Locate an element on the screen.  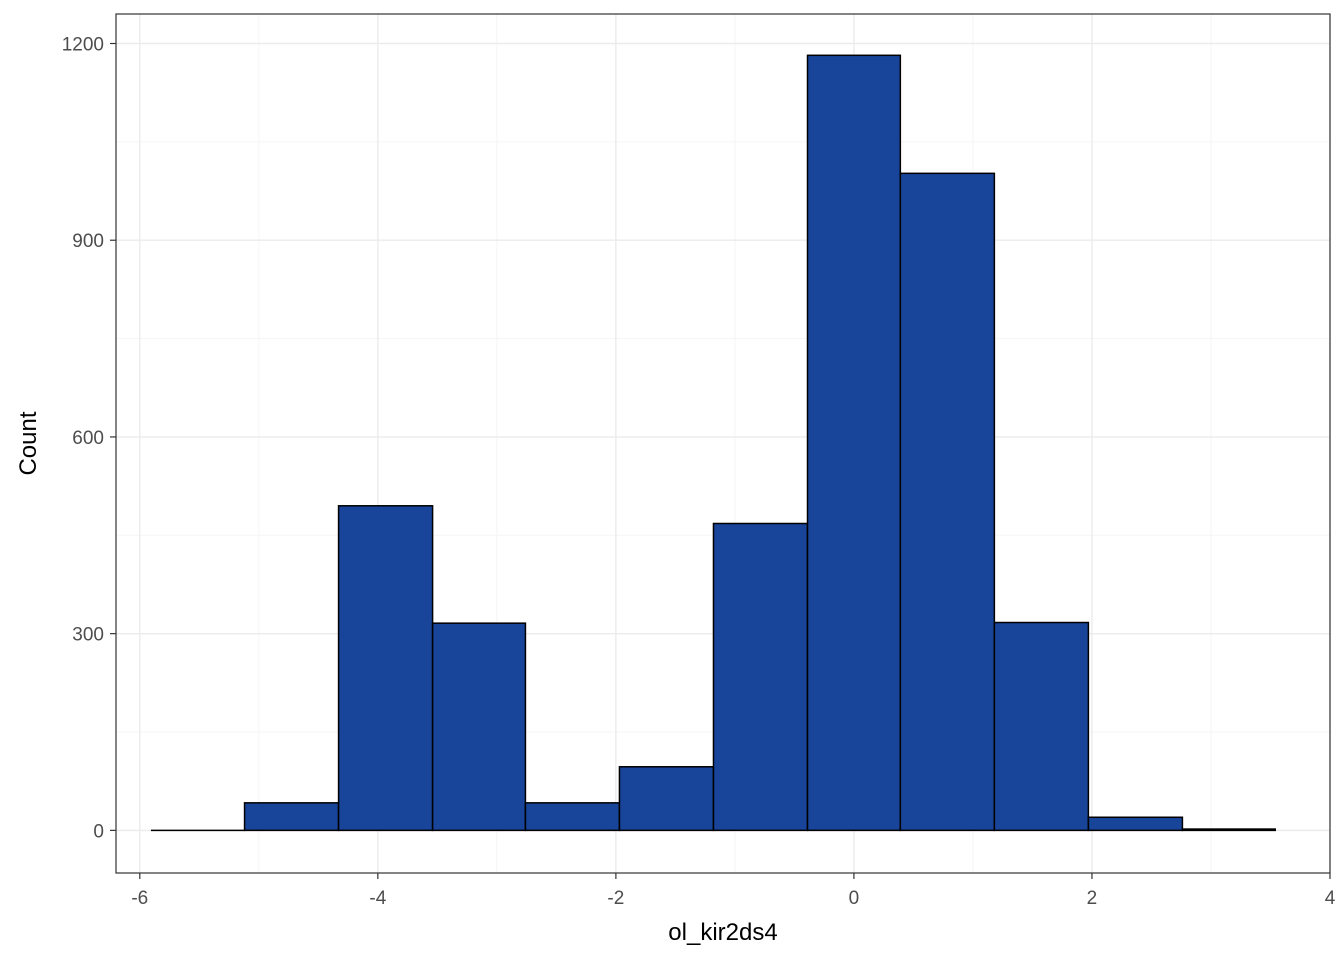
x-tick-label: 2 is located at coordinates (1092, 898).